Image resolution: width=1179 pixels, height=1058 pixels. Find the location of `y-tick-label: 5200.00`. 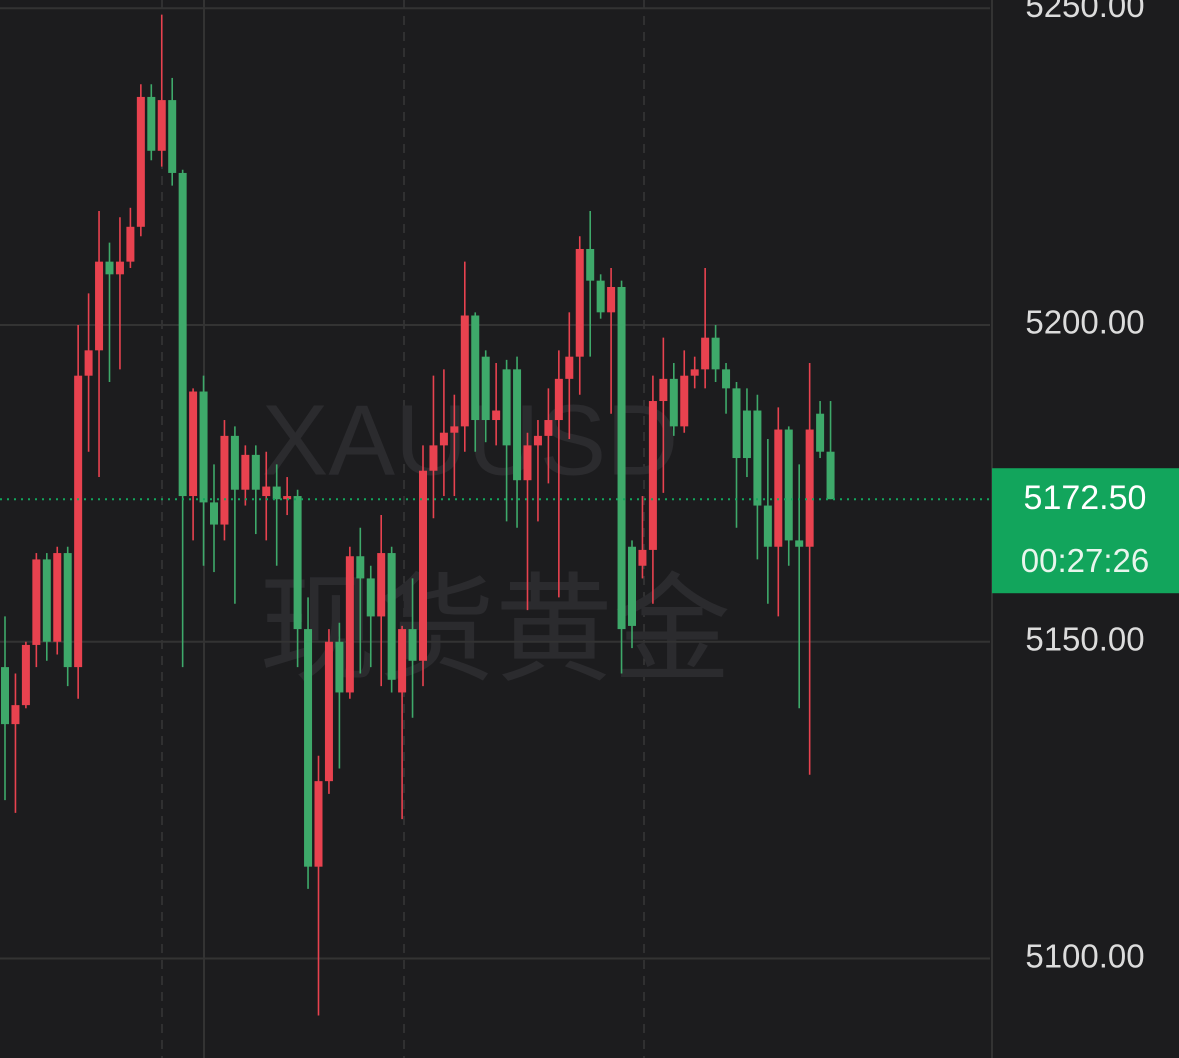

y-tick-label: 5200.00 is located at coordinates (1084, 322).